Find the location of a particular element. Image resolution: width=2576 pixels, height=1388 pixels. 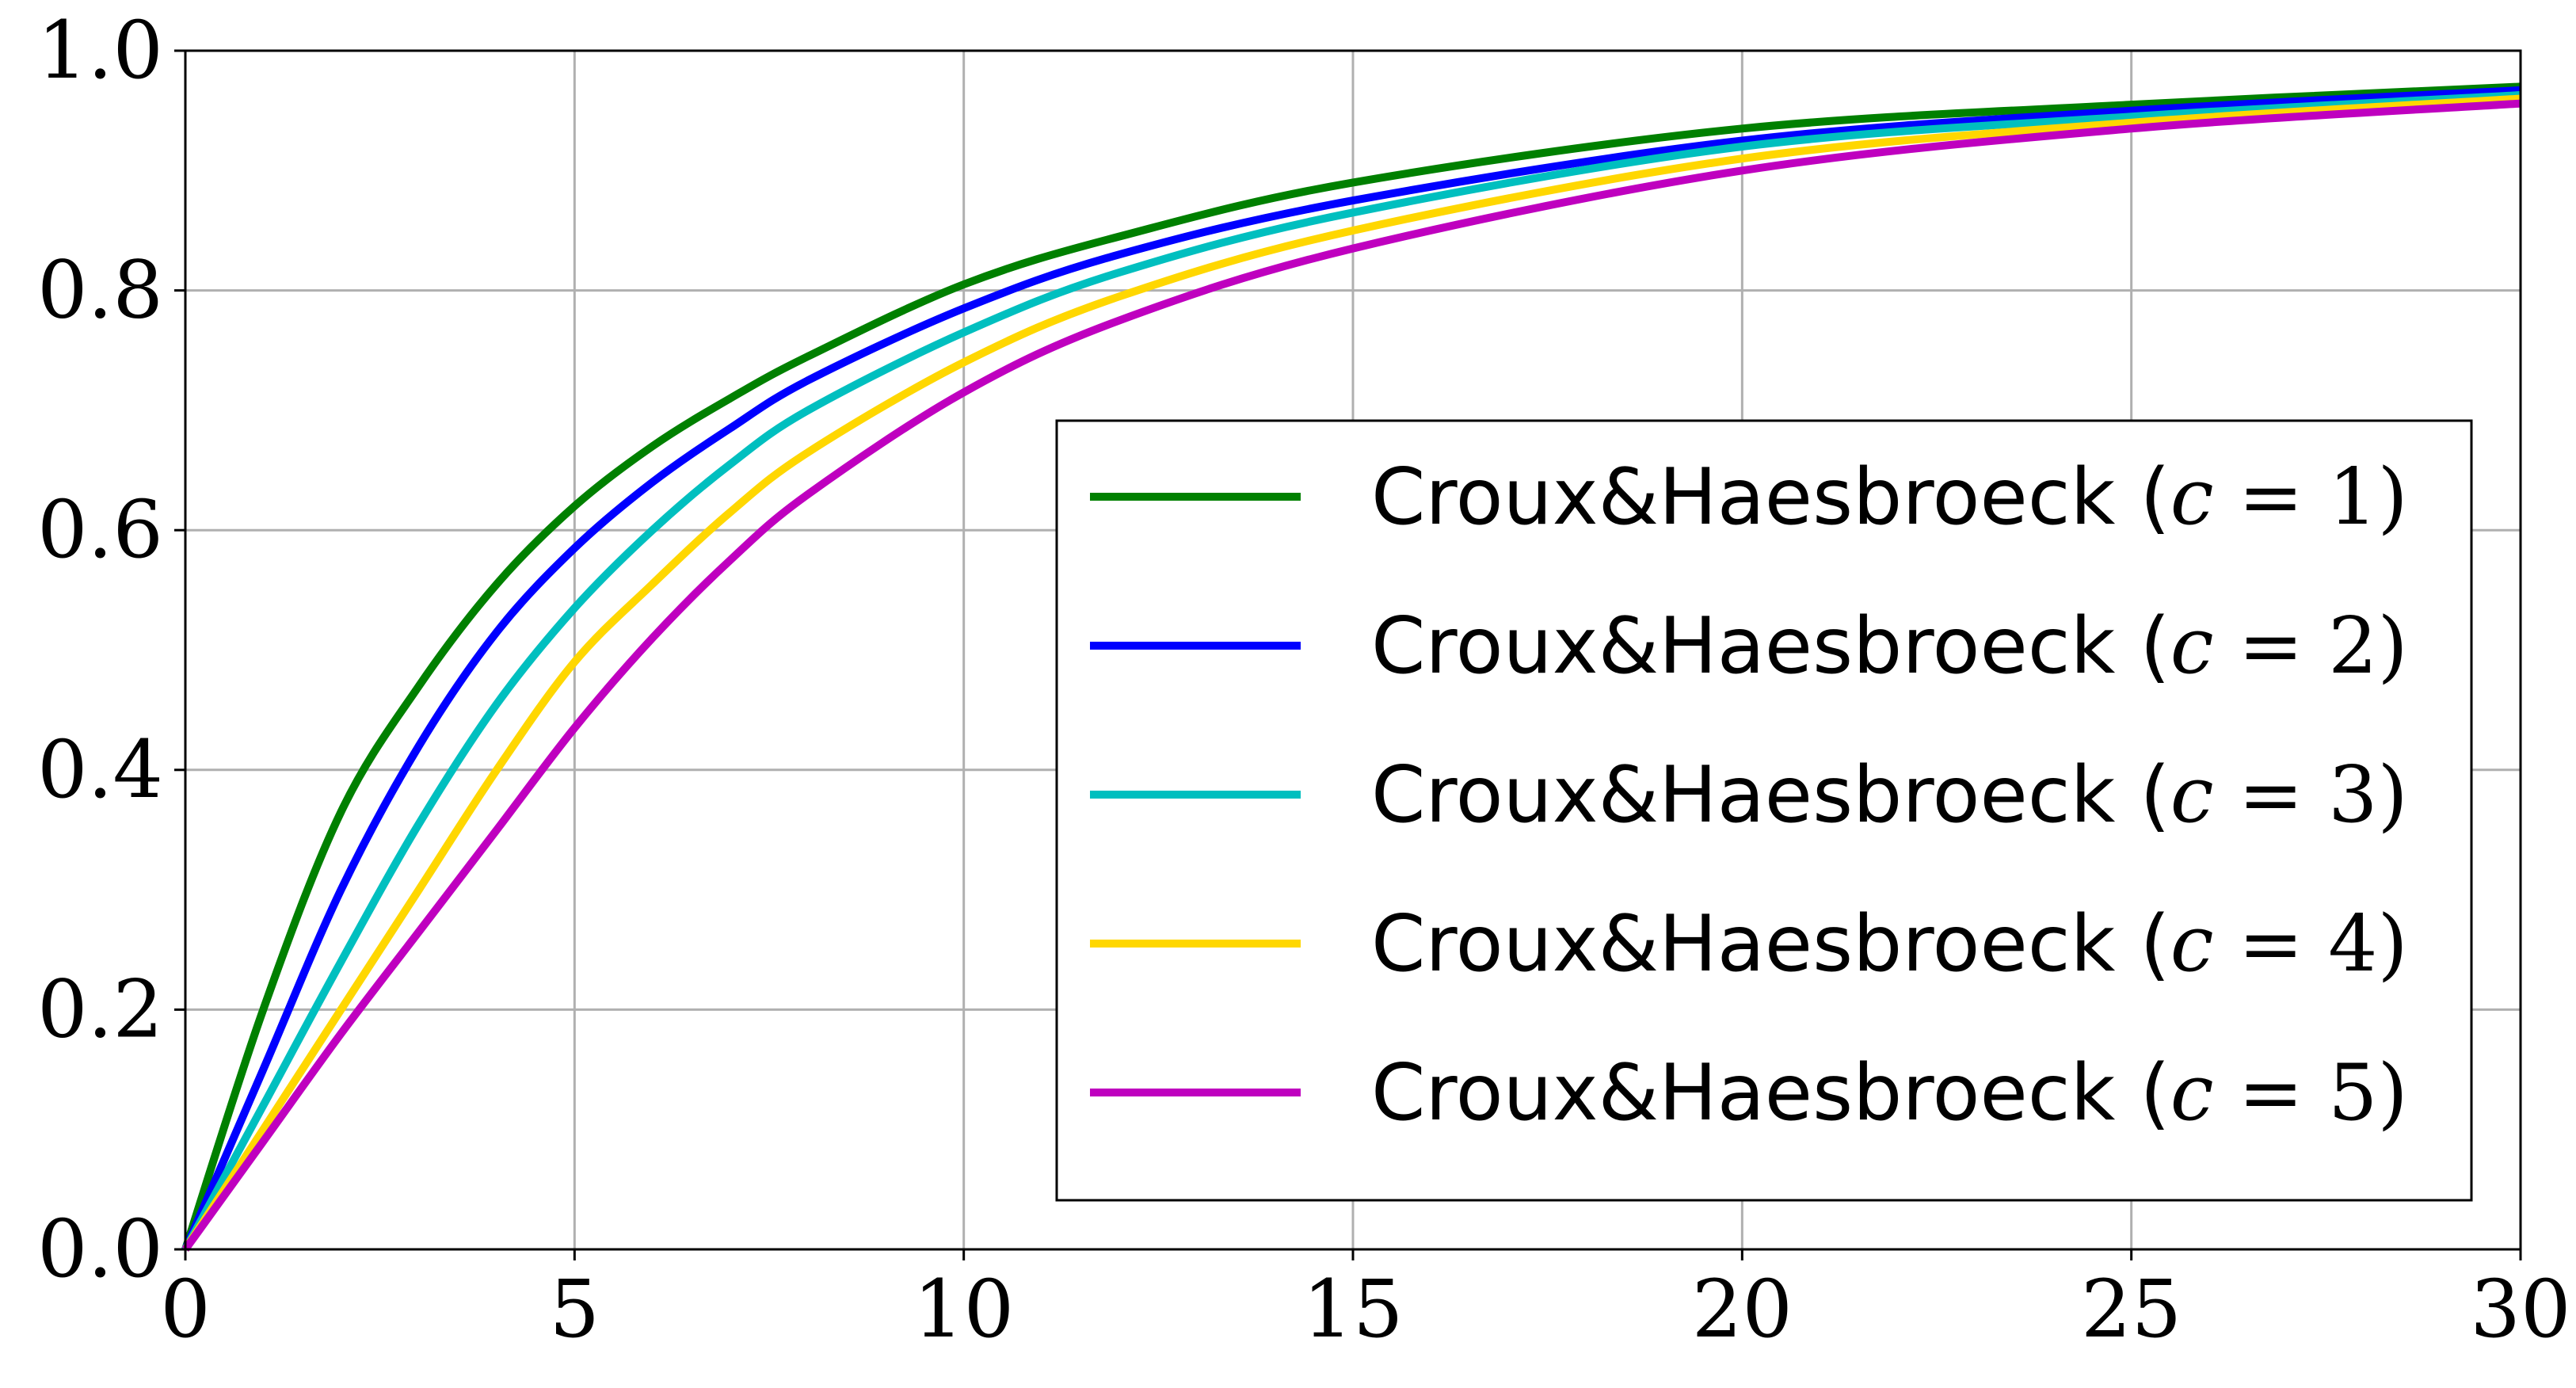

x-tick-label: 30 is located at coordinates (2520, 1309).